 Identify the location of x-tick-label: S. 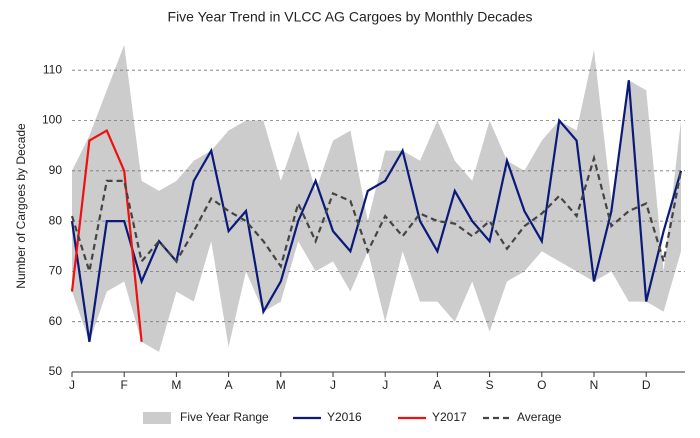
(490, 385).